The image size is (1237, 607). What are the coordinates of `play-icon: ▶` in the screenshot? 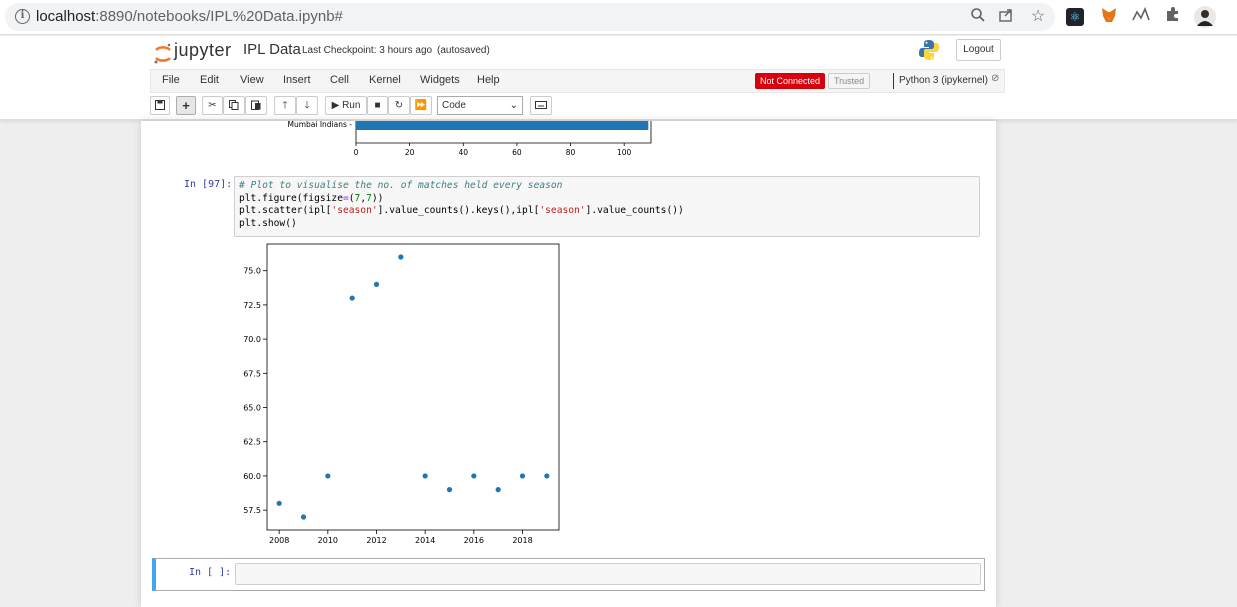 It's located at (335, 105).